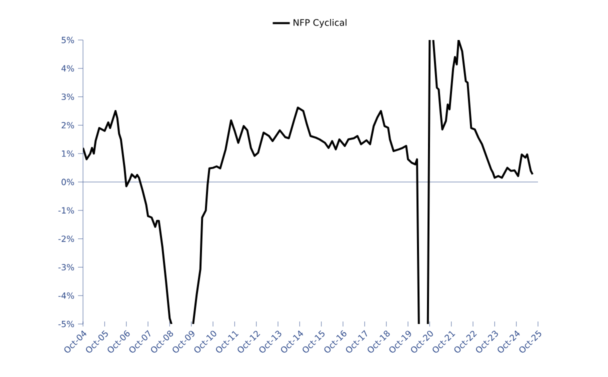 This screenshot has width=608, height=377. Describe the element at coordinates (68, 153) in the screenshot. I see `y-tick-label: 1%` at that location.